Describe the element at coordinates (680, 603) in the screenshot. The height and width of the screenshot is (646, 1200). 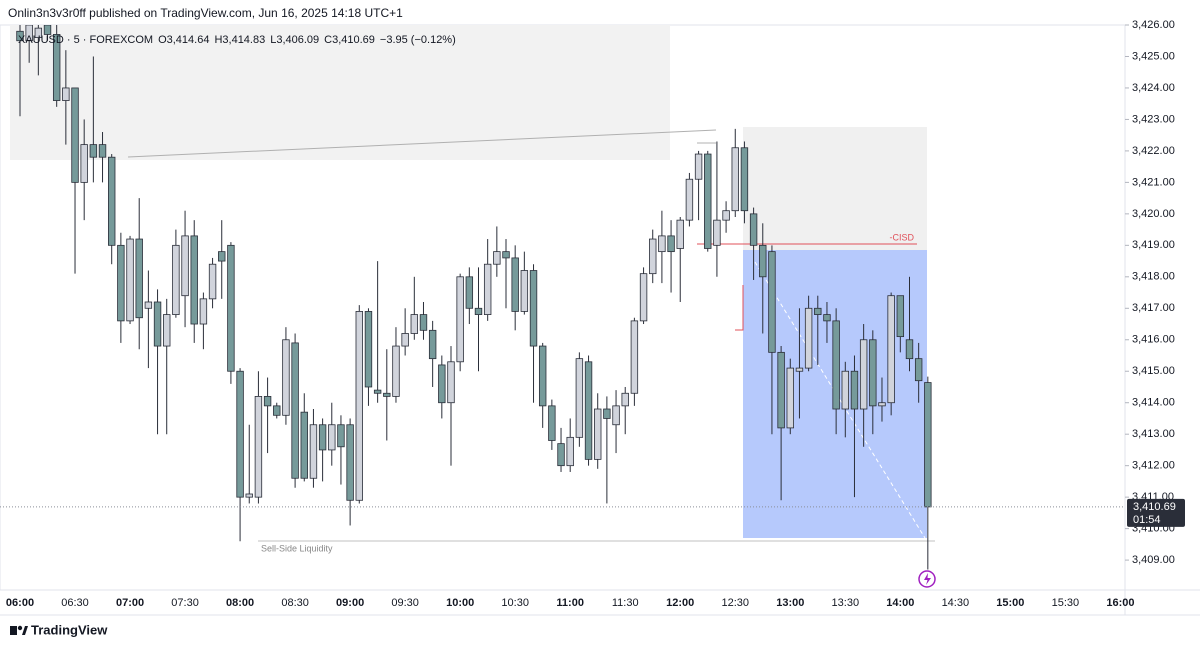
I see `x-tick-label: 12:00` at that location.